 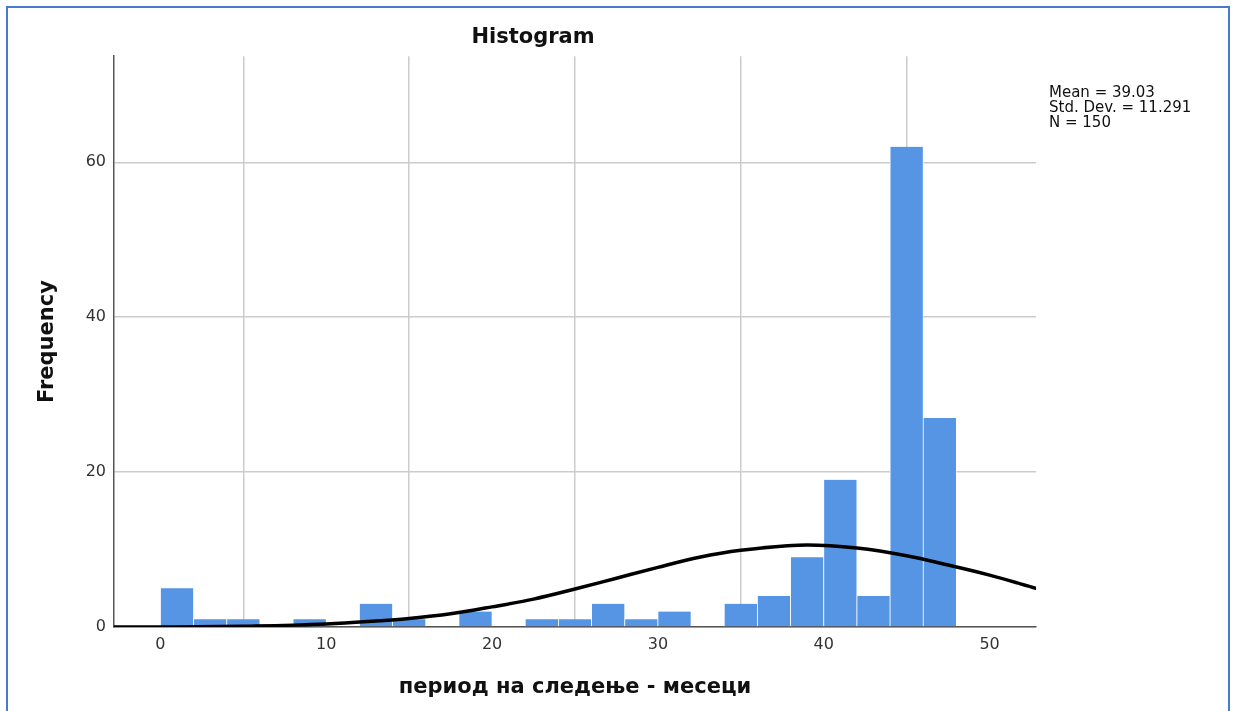 What do you see at coordinates (575, 685) in the screenshot?
I see `x-axis-title: период на следење - месеци` at bounding box center [575, 685].